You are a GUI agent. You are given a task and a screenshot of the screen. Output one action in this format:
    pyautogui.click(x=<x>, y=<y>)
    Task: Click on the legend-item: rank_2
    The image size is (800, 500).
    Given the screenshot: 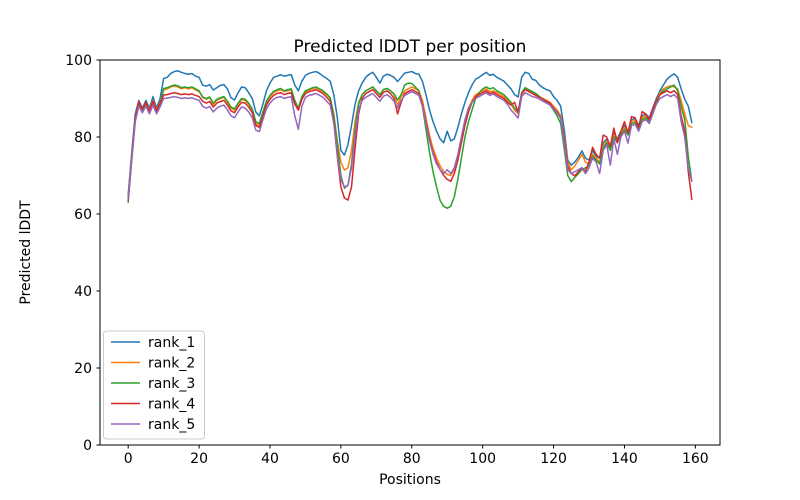 What is the action you would take?
    pyautogui.click(x=153, y=364)
    